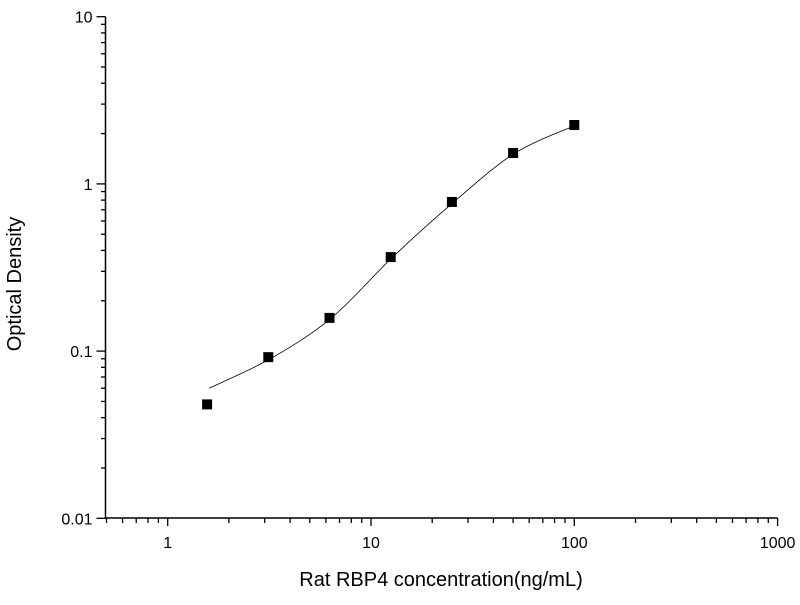 The height and width of the screenshot is (605, 800). I want to click on x-tick-label: 10, so click(371, 543).